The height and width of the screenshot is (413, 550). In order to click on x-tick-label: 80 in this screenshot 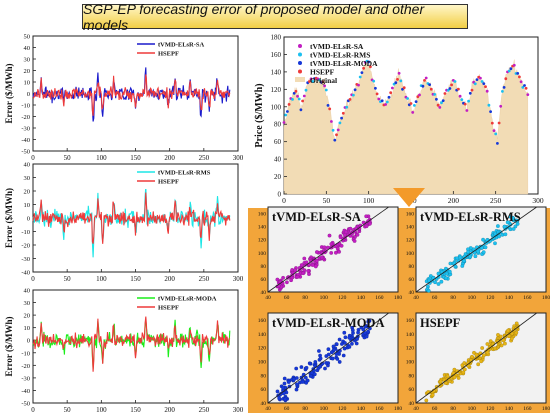, I will do `click(453, 409)`.